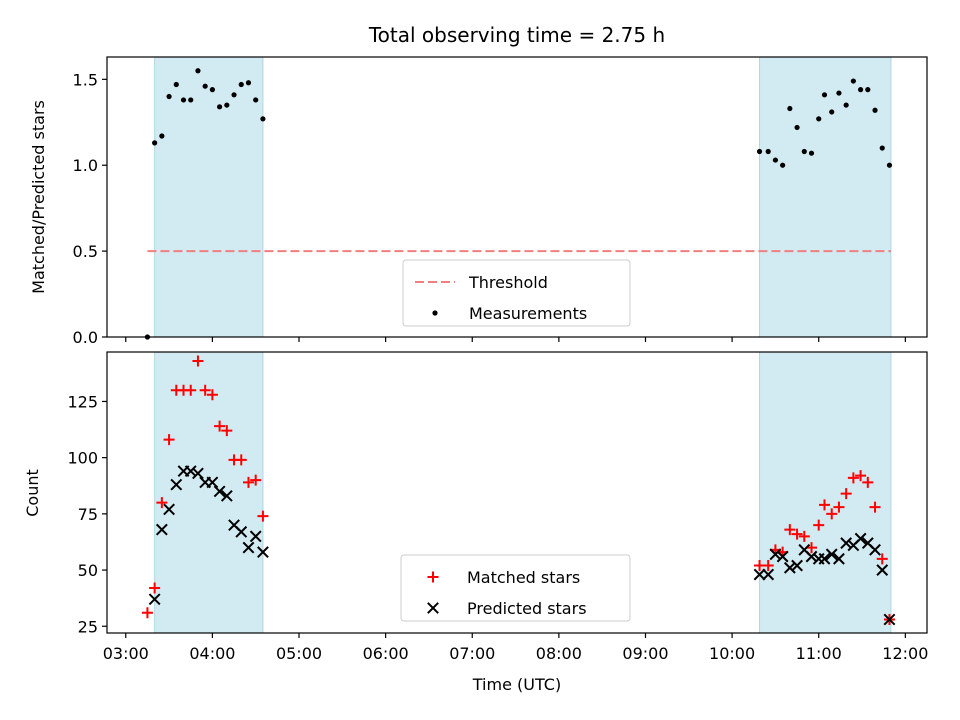 The width and height of the screenshot is (960, 720). I want to click on top-y-axis: 0.0 0.5 1.0 1.5, so click(90, 208).